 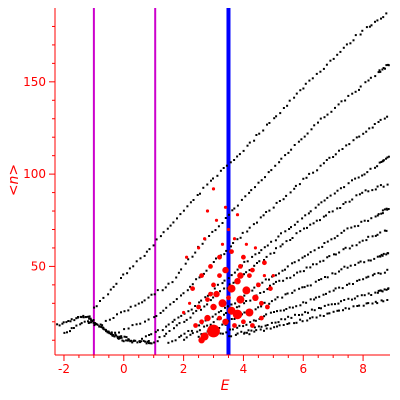 What do you see at coordinates (34, 174) in the screenshot?
I see `y-tick-label: 100` at bounding box center [34, 174].